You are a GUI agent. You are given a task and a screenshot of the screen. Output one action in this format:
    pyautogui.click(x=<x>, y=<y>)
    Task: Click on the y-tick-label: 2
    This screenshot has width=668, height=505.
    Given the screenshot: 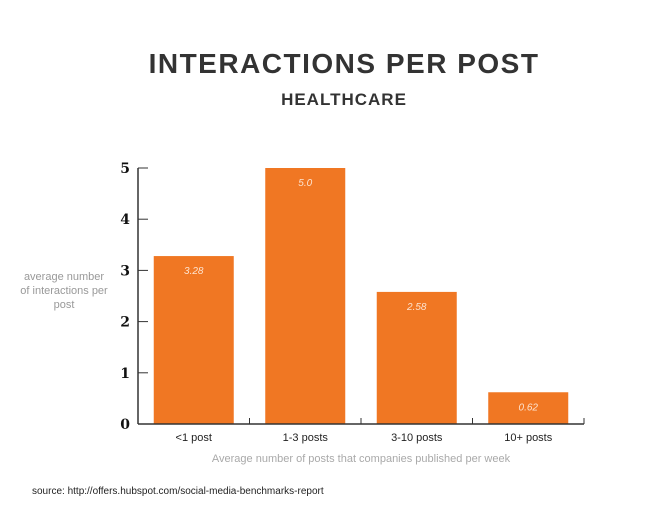 What is the action you would take?
    pyautogui.click(x=125, y=323)
    